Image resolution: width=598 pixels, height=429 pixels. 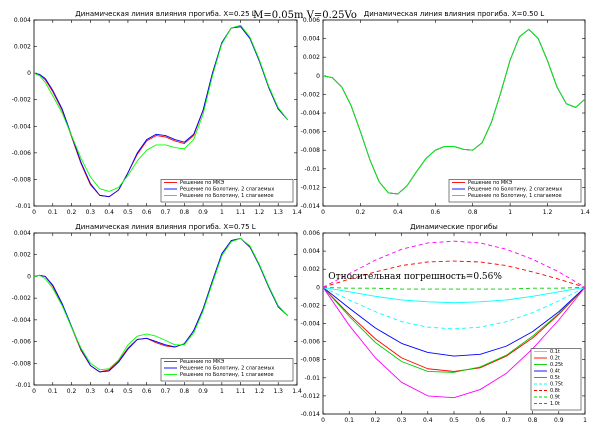 What do you see at coordinates (278, 212) in the screenshot?
I see `x-tick-label: 1.3` at bounding box center [278, 212].